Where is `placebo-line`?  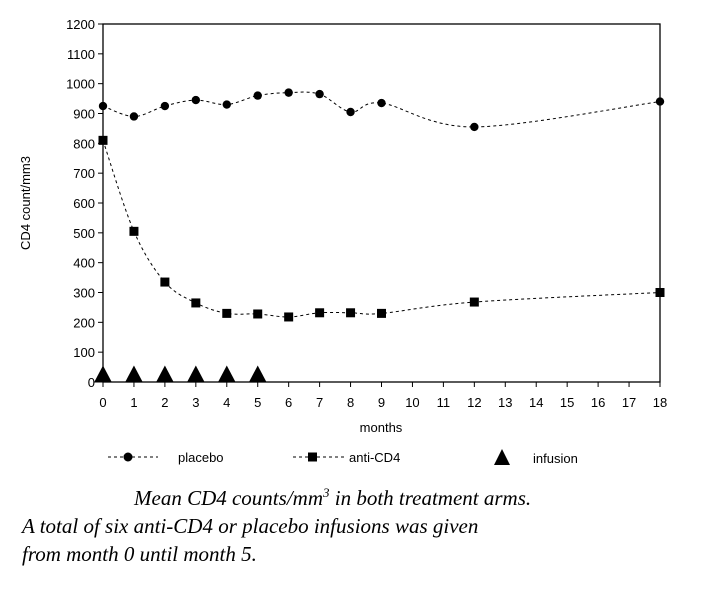
placebo-line is located at coordinates (381, 109).